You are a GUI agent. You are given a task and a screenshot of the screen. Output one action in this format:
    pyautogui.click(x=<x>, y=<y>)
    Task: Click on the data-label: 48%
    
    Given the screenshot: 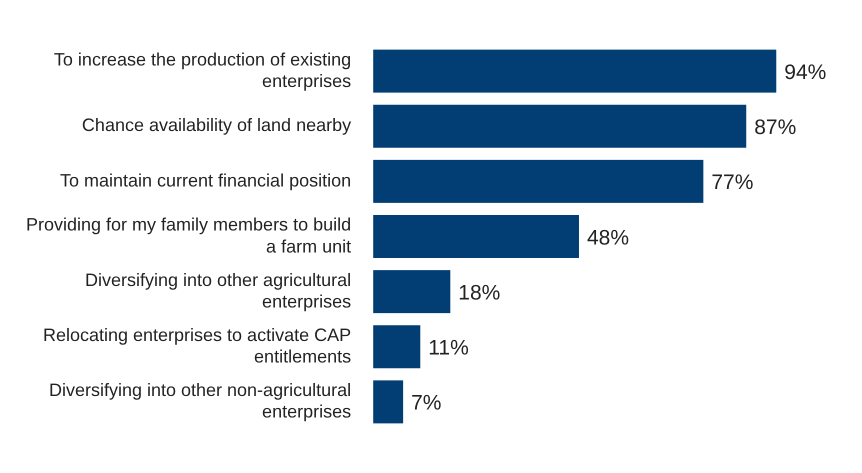 What is the action you would take?
    pyautogui.click(x=608, y=238)
    